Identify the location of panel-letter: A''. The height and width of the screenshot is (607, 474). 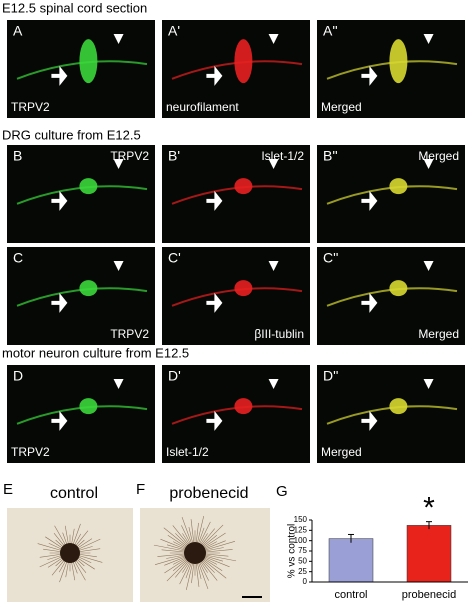
(330, 31).